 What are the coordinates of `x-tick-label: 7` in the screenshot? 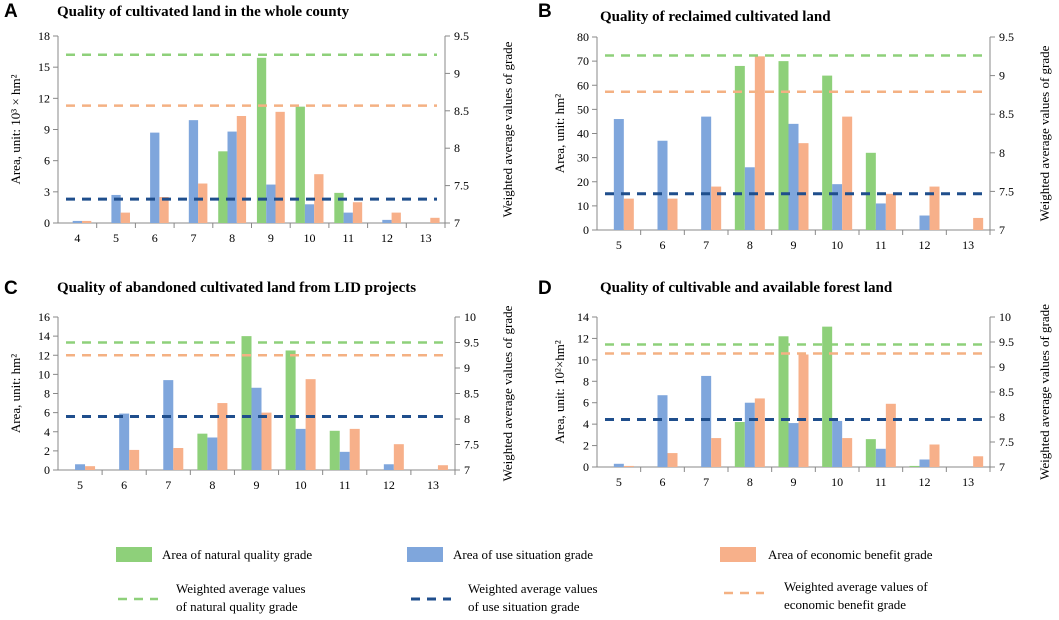 It's located at (193, 238).